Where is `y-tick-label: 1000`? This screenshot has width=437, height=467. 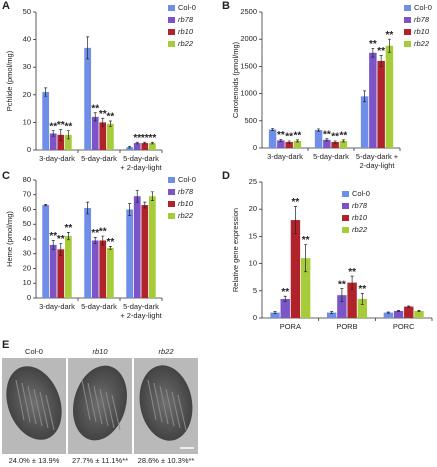
y-tick-label: 1000 is located at coordinates (248, 93).